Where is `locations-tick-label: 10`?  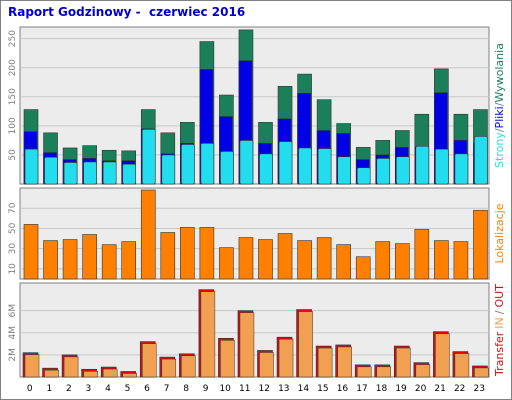
locations-tick-label: 10 is located at coordinates (13, 269).